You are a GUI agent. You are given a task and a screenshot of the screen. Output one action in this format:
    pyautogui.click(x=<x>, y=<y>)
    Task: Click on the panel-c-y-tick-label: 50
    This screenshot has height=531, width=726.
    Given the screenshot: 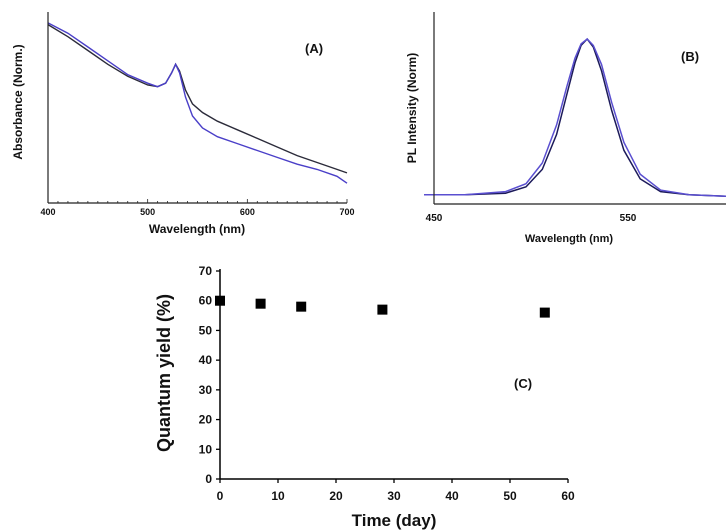 What is the action you would take?
    pyautogui.click(x=206, y=330)
    